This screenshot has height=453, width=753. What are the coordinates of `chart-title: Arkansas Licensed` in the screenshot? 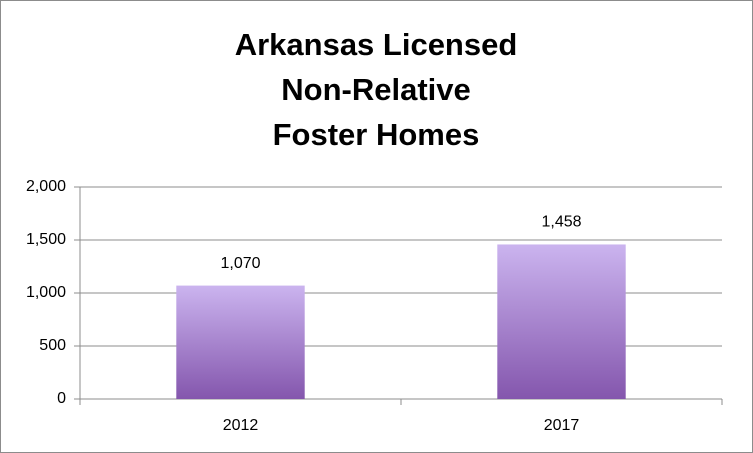 It's located at (376, 44).